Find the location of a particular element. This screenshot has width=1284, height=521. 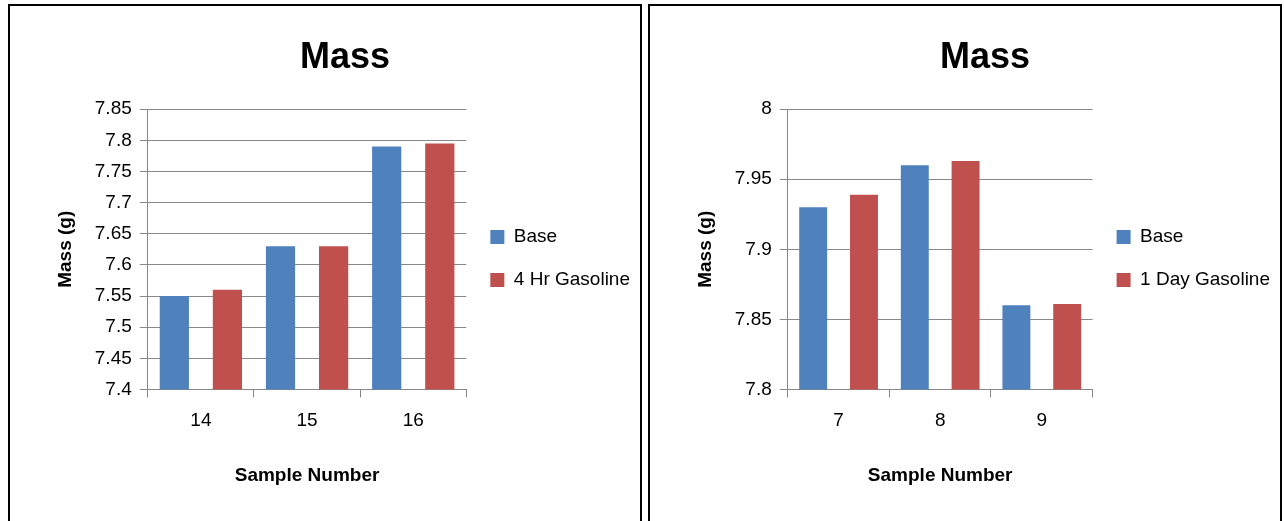

x-tick-label: 8 is located at coordinates (940, 420).